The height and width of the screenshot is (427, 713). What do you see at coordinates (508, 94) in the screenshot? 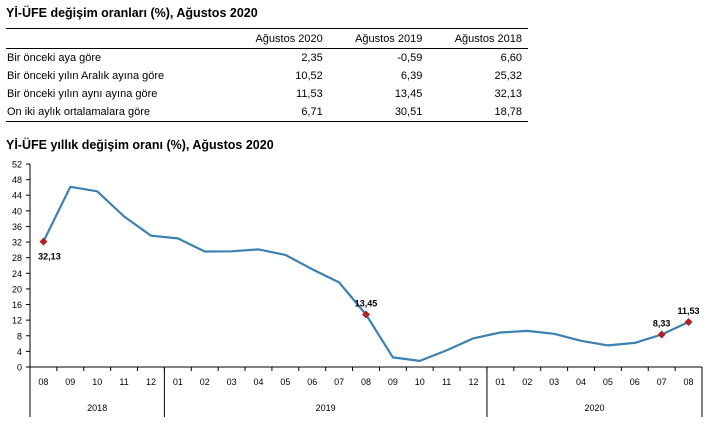
I see `table-cell: 32,13` at bounding box center [508, 94].